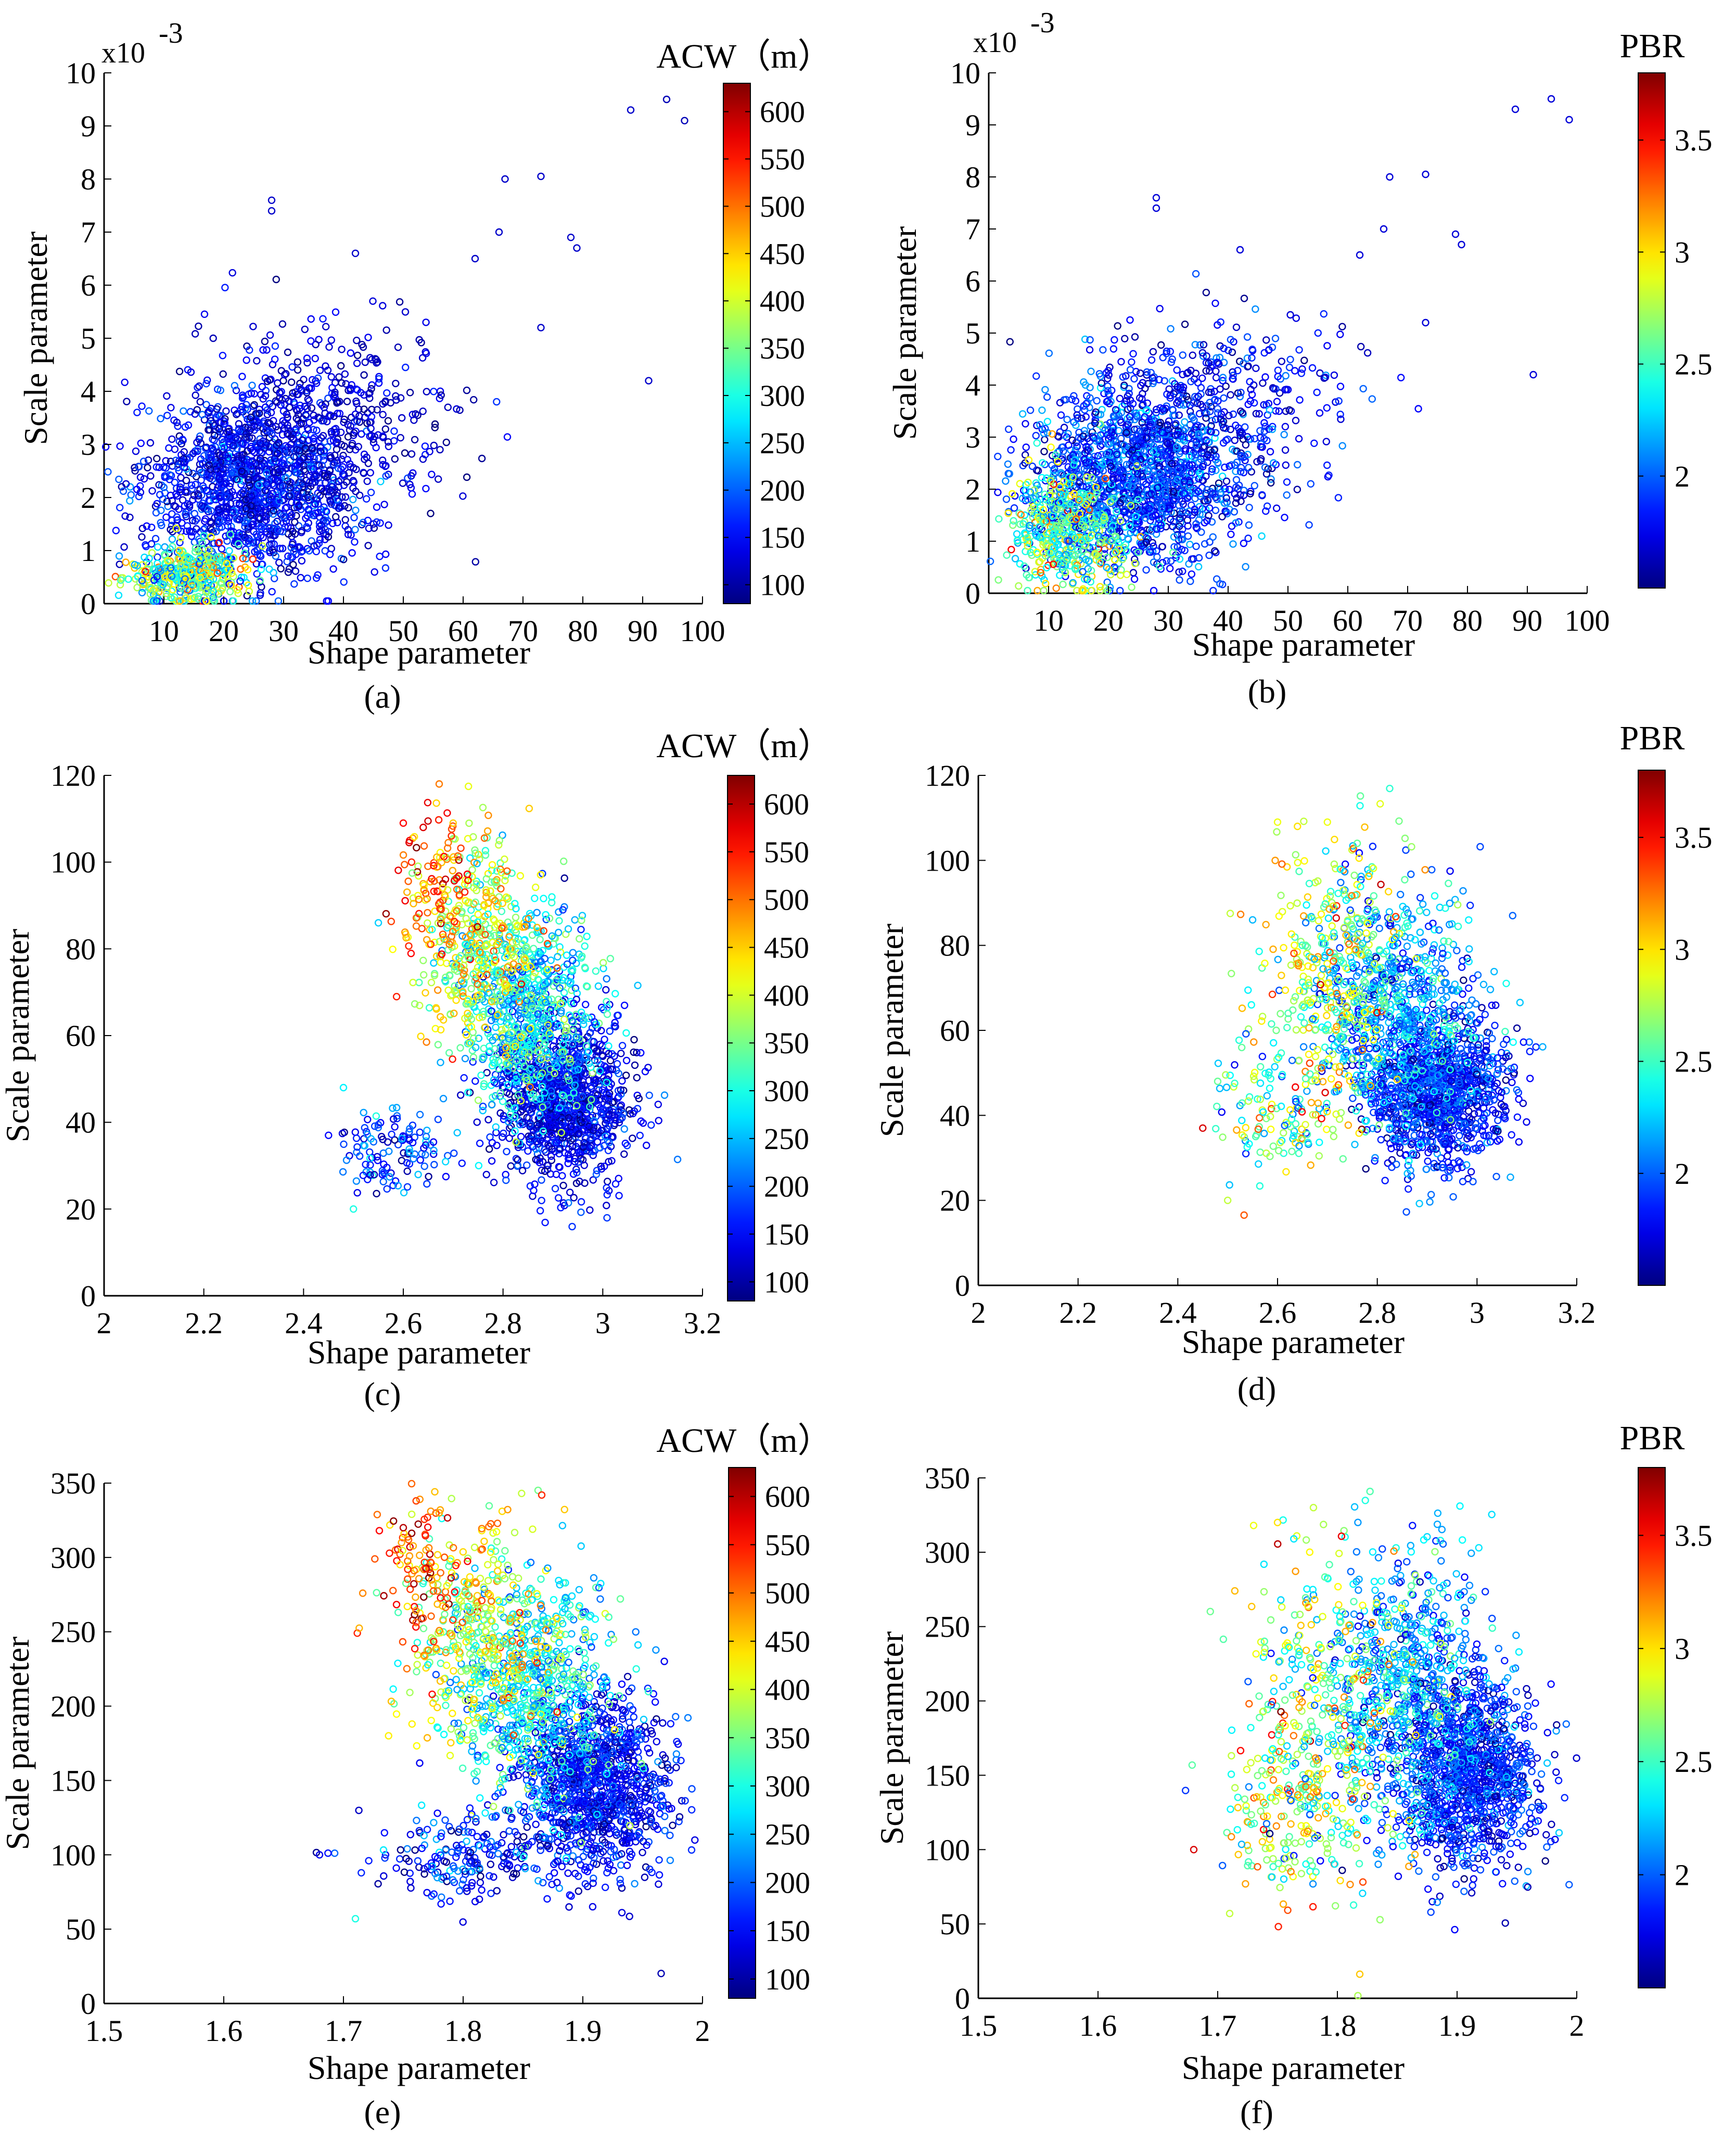  I want to click on y-tick-label: 5, so click(88, 339).